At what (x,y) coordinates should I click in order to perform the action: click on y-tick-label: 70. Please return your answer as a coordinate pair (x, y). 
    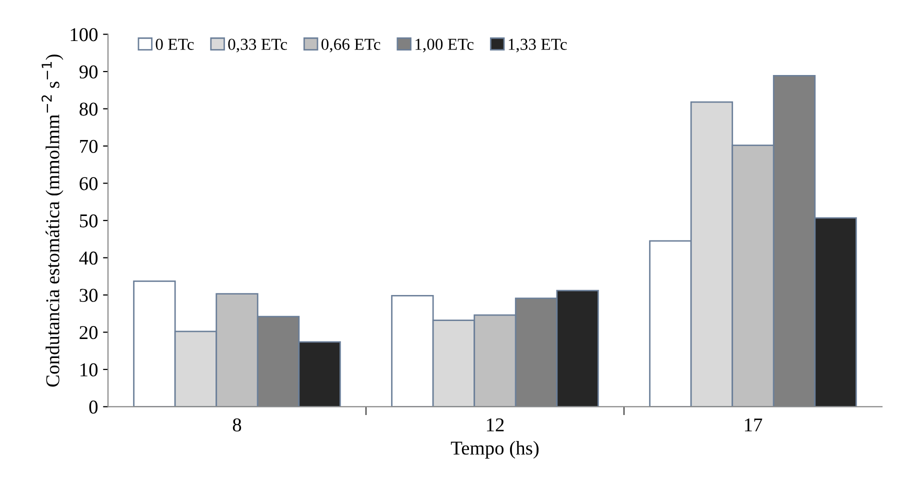
    Looking at the image, I should click on (89, 146).